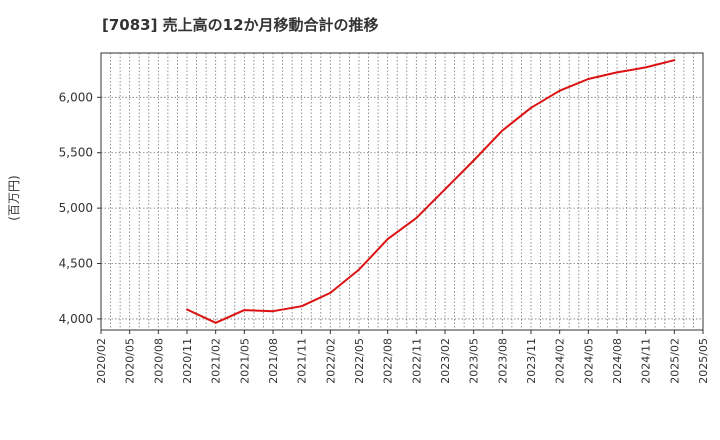 The width and height of the screenshot is (720, 440). I want to click on x-tick-label: 2022/05, so click(359, 361).